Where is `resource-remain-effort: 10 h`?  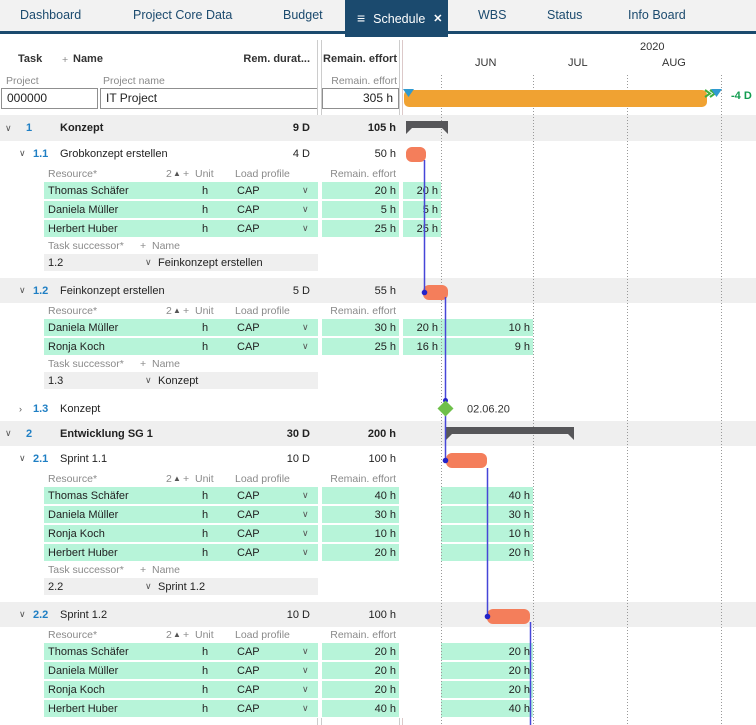
resource-remain-effort: 10 h is located at coordinates (385, 533).